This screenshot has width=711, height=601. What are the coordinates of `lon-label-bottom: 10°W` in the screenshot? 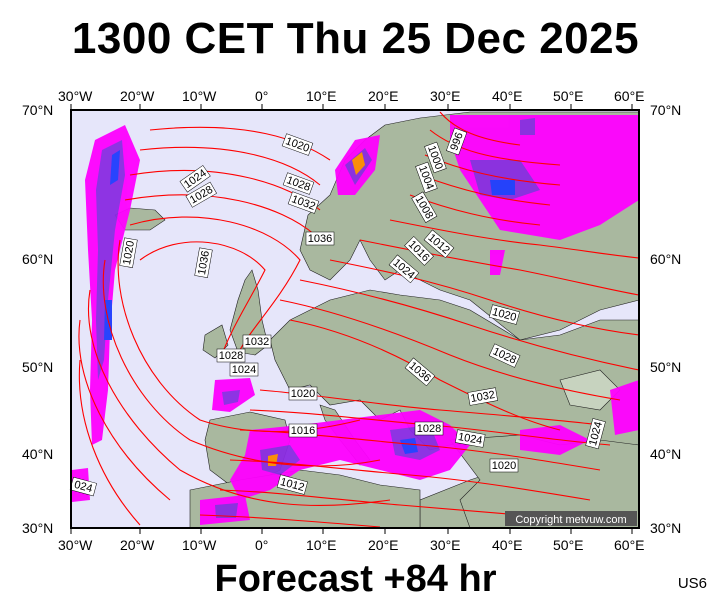 It's located at (199, 545).